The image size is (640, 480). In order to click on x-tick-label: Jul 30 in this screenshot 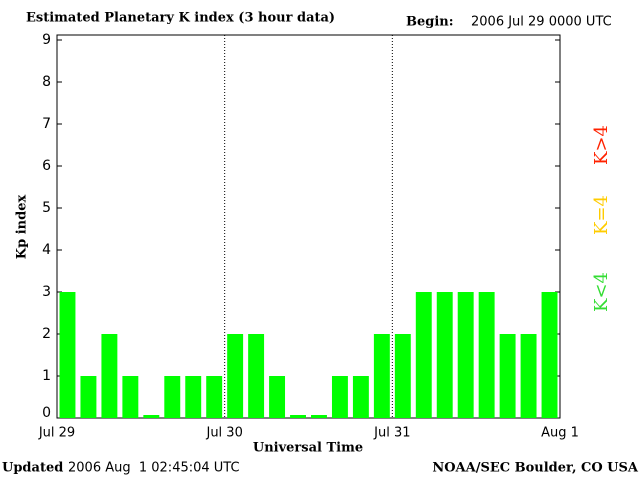, I will do `click(223, 433)`.